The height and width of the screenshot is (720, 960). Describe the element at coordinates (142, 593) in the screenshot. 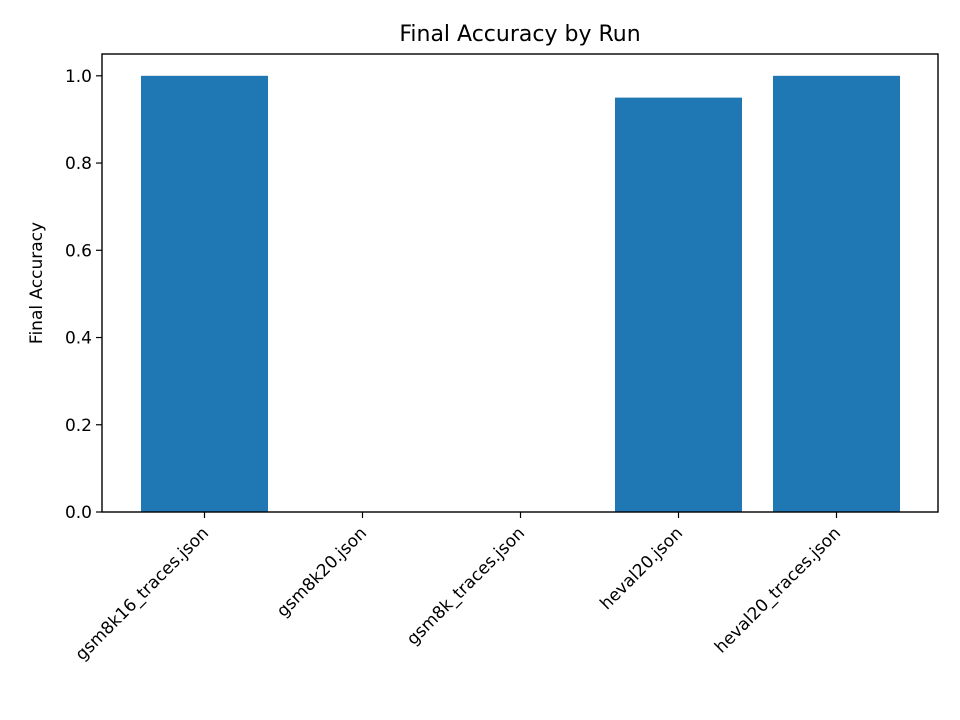

I see `x-tick-label: gsm8k16_traces.json` at that location.